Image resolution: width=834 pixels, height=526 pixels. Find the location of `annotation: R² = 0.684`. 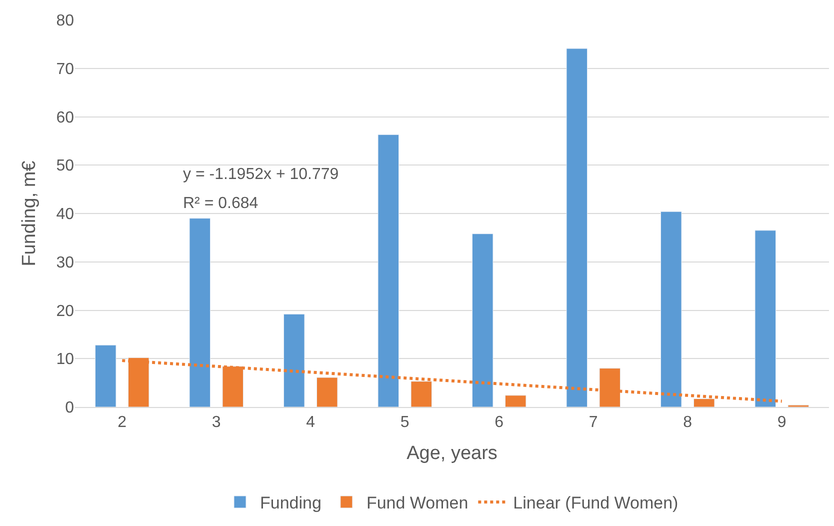

annotation: R² = 0.684 is located at coordinates (220, 203).